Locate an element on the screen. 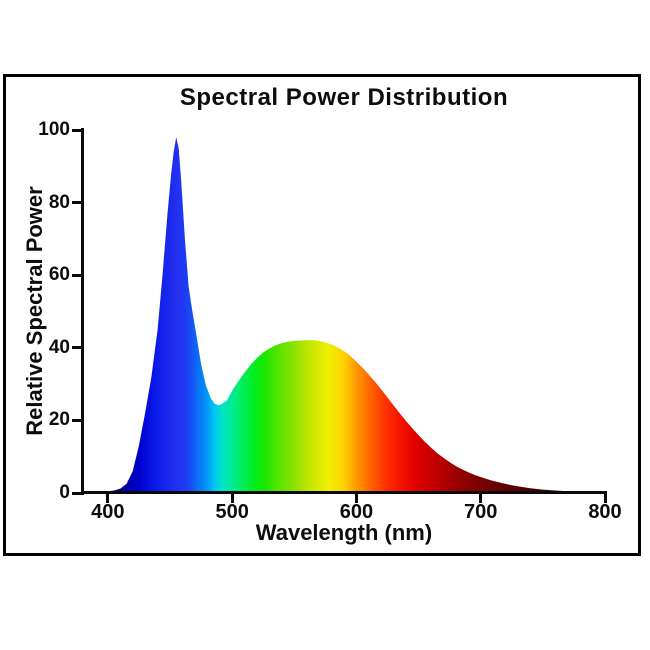  y-tick-label: 60 is located at coordinates (59, 275).